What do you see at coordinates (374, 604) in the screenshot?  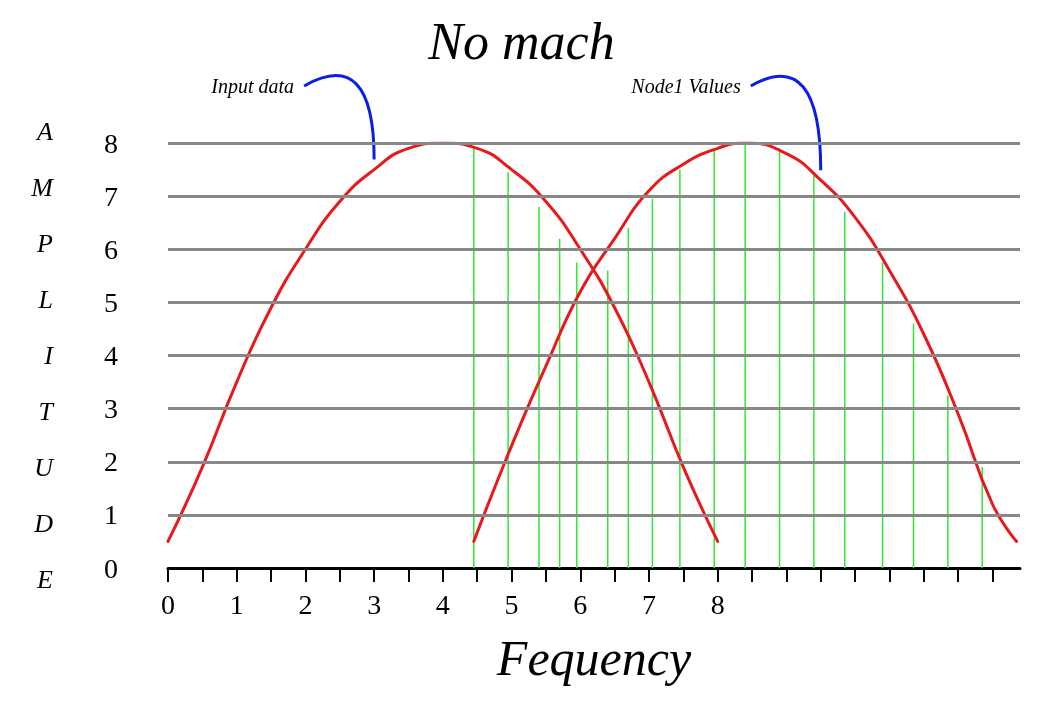 I see `x-tick-label: 3` at bounding box center [374, 604].